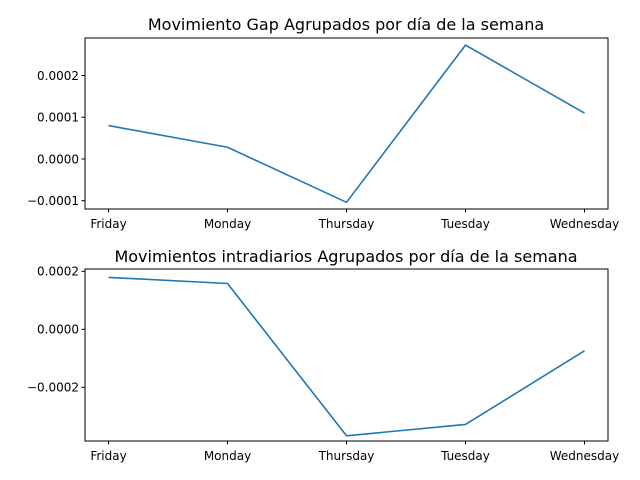 The height and width of the screenshot is (480, 640). I want to click on chart-2-xtick-label: Wednesday, so click(584, 456).